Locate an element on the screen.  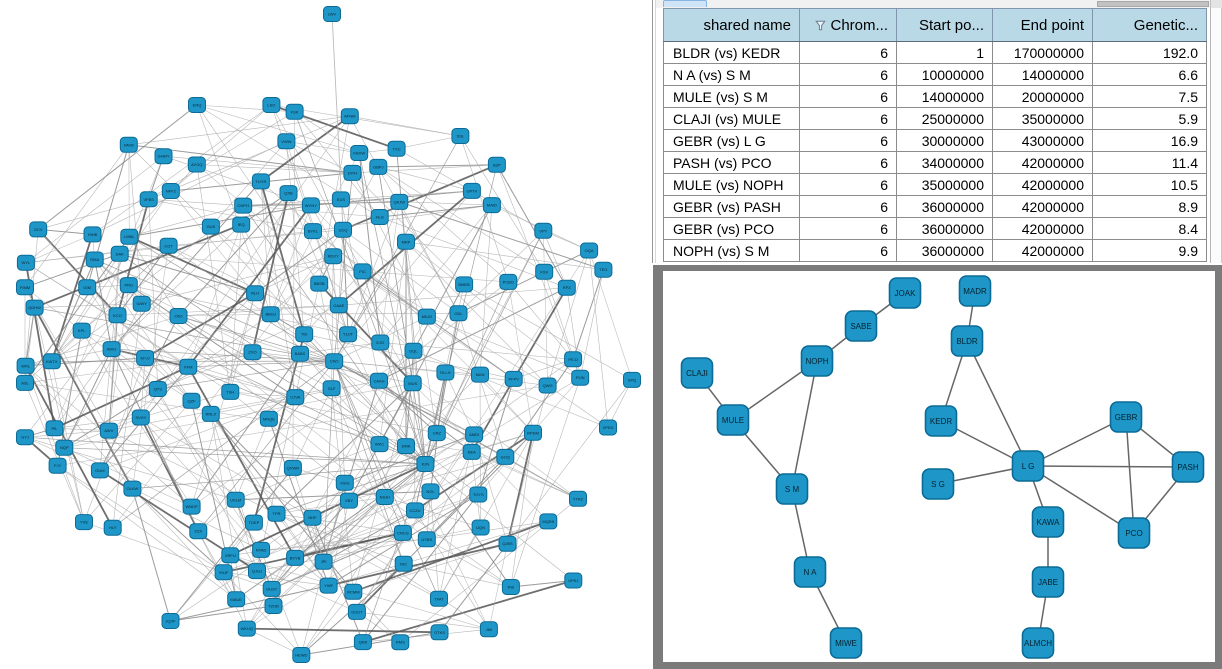
table-row: GEBR (vs) PASH 6 36000000 42000000 8.9 is located at coordinates (935, 206).